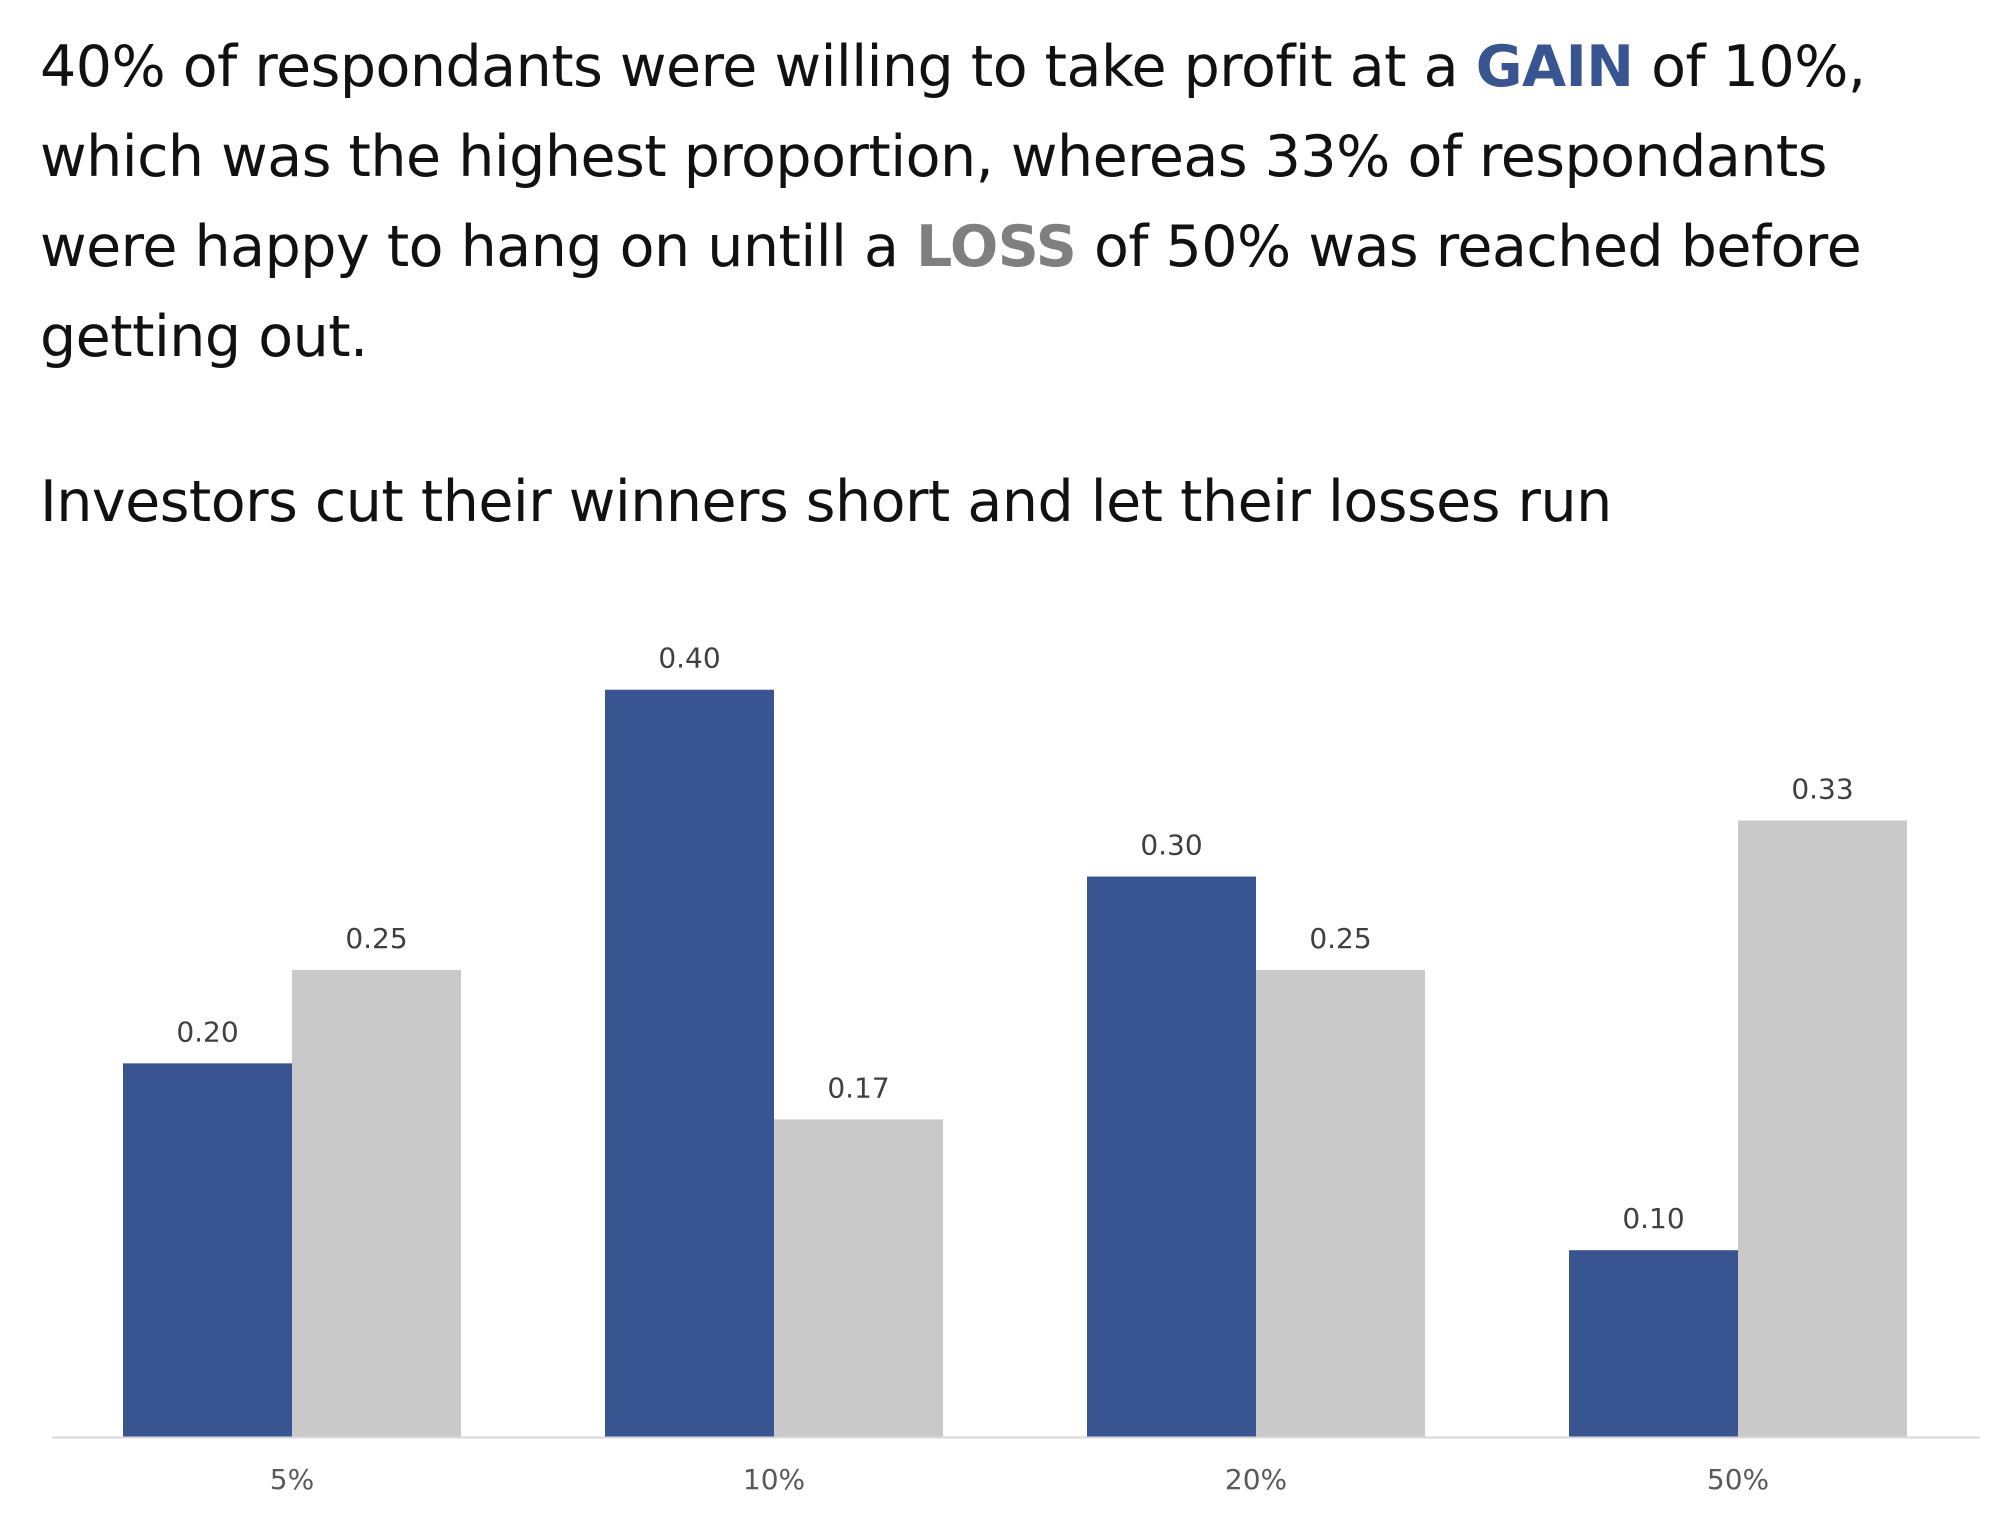  Describe the element at coordinates (1822, 789) in the screenshot. I see `data-label-loss-4: 0.33` at that location.